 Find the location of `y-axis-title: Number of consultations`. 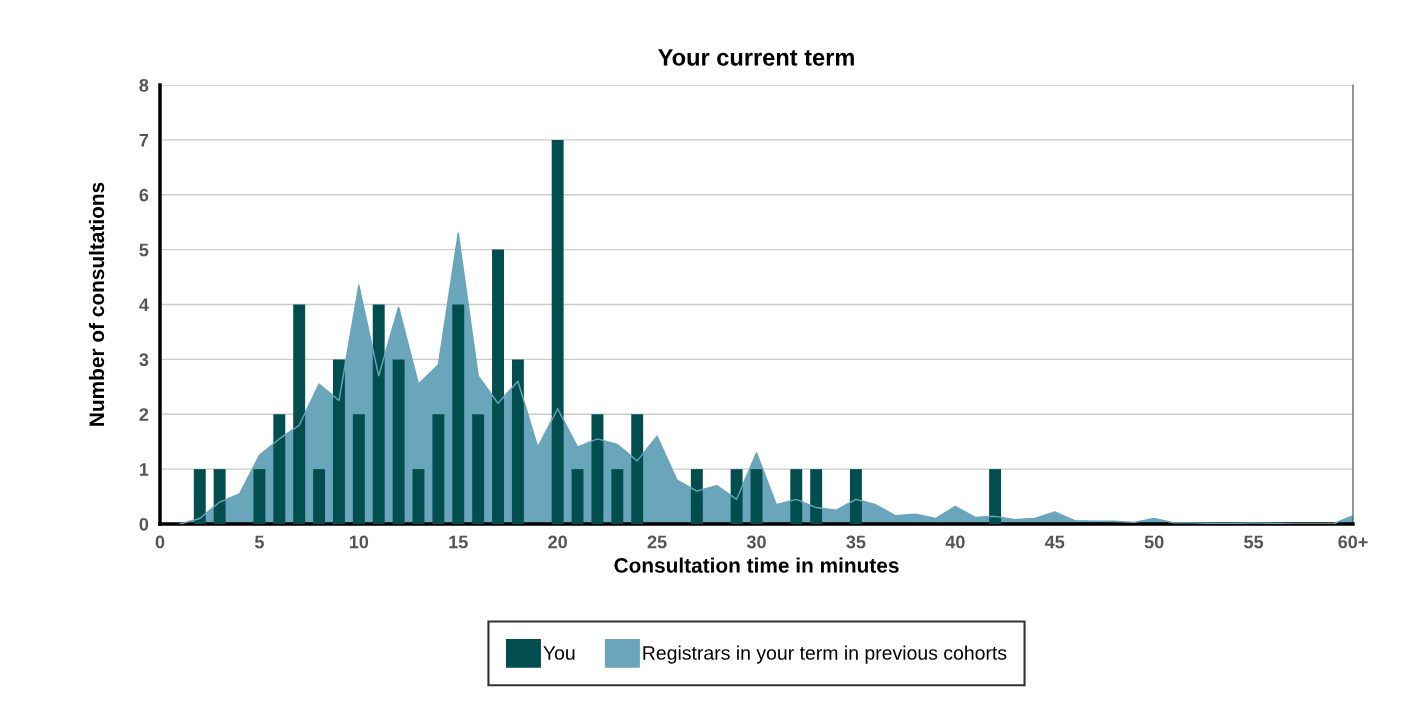

y-axis-title: Number of consultations is located at coordinates (96, 304).